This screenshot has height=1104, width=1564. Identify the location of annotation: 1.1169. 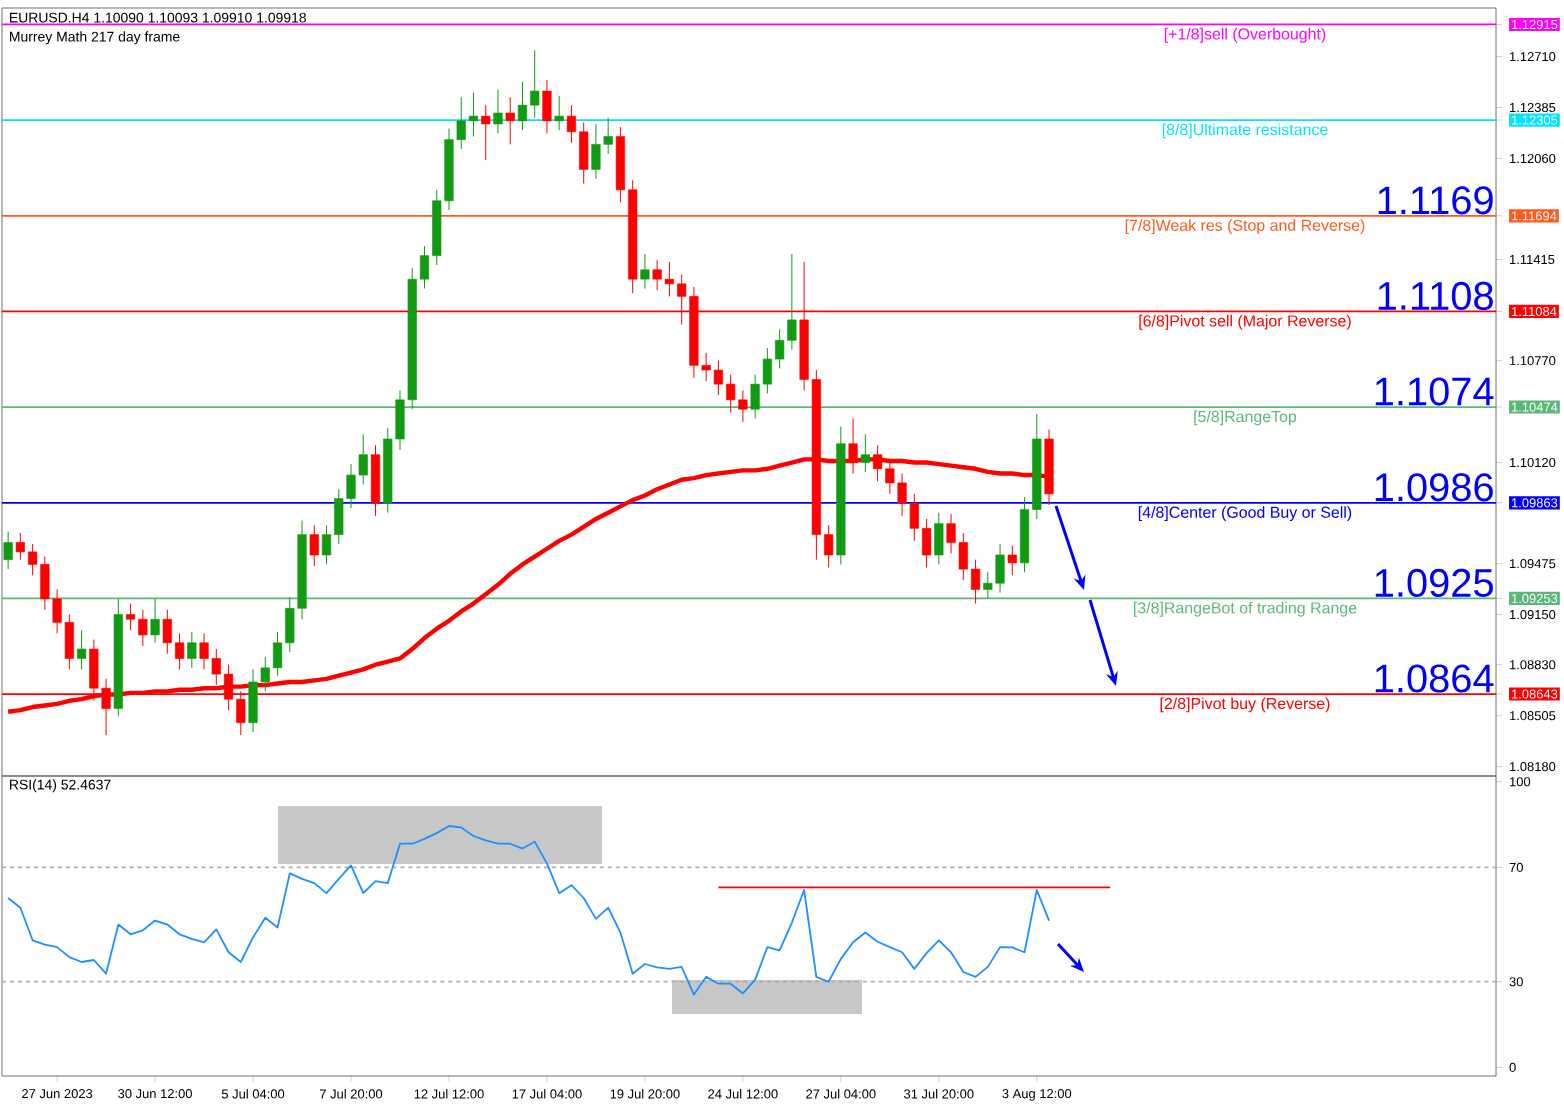
(1435, 200).